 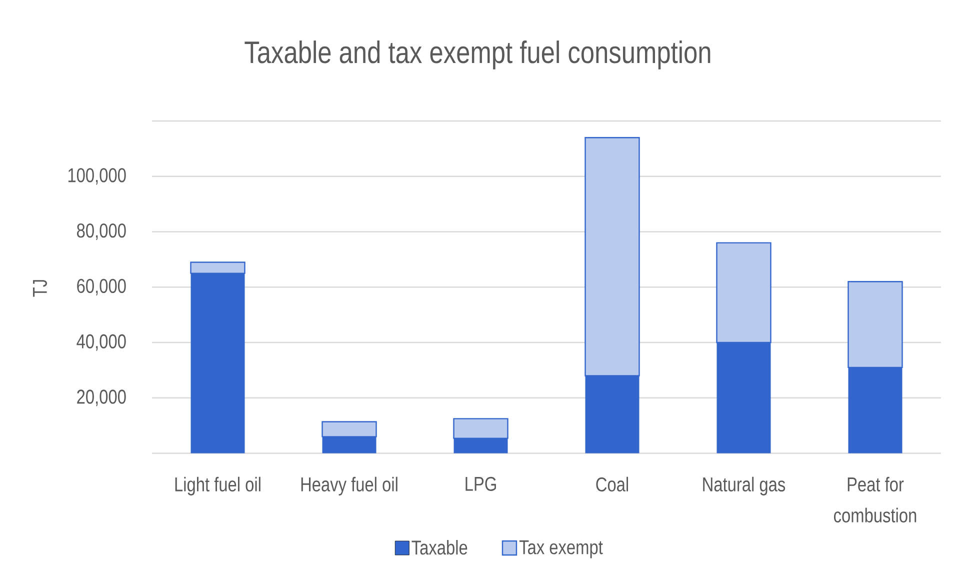 I want to click on y-tick-label: 20,000, so click(x=101, y=398).